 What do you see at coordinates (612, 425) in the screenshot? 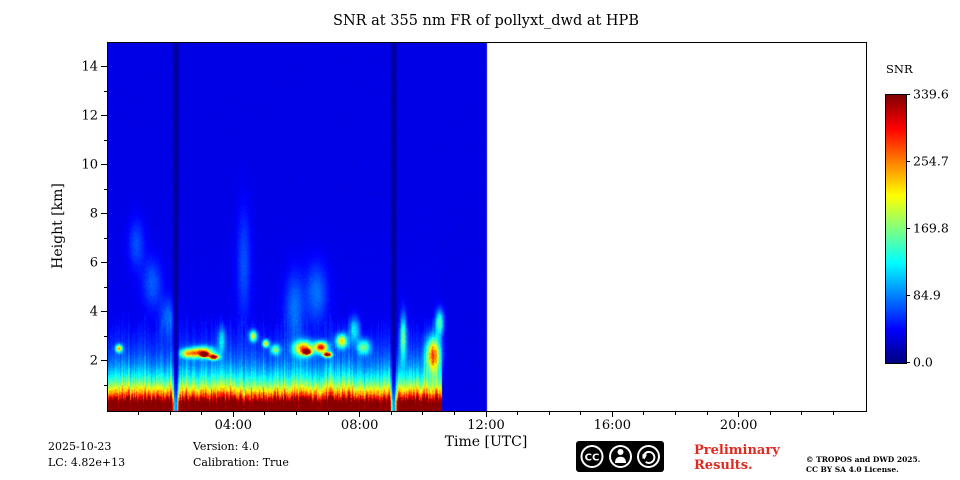
I see `x-tick-label: 16:00` at bounding box center [612, 425].